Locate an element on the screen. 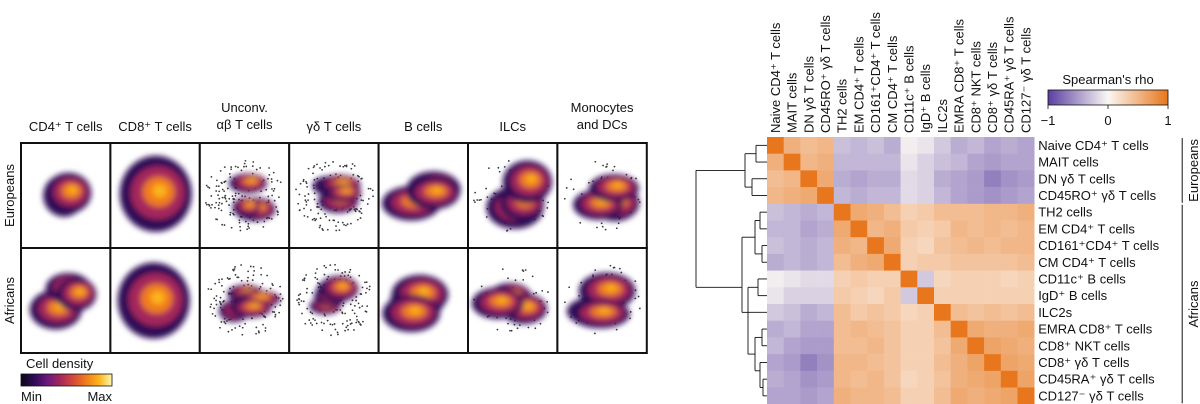  column-header-3: γδ T cells is located at coordinates (334, 126).